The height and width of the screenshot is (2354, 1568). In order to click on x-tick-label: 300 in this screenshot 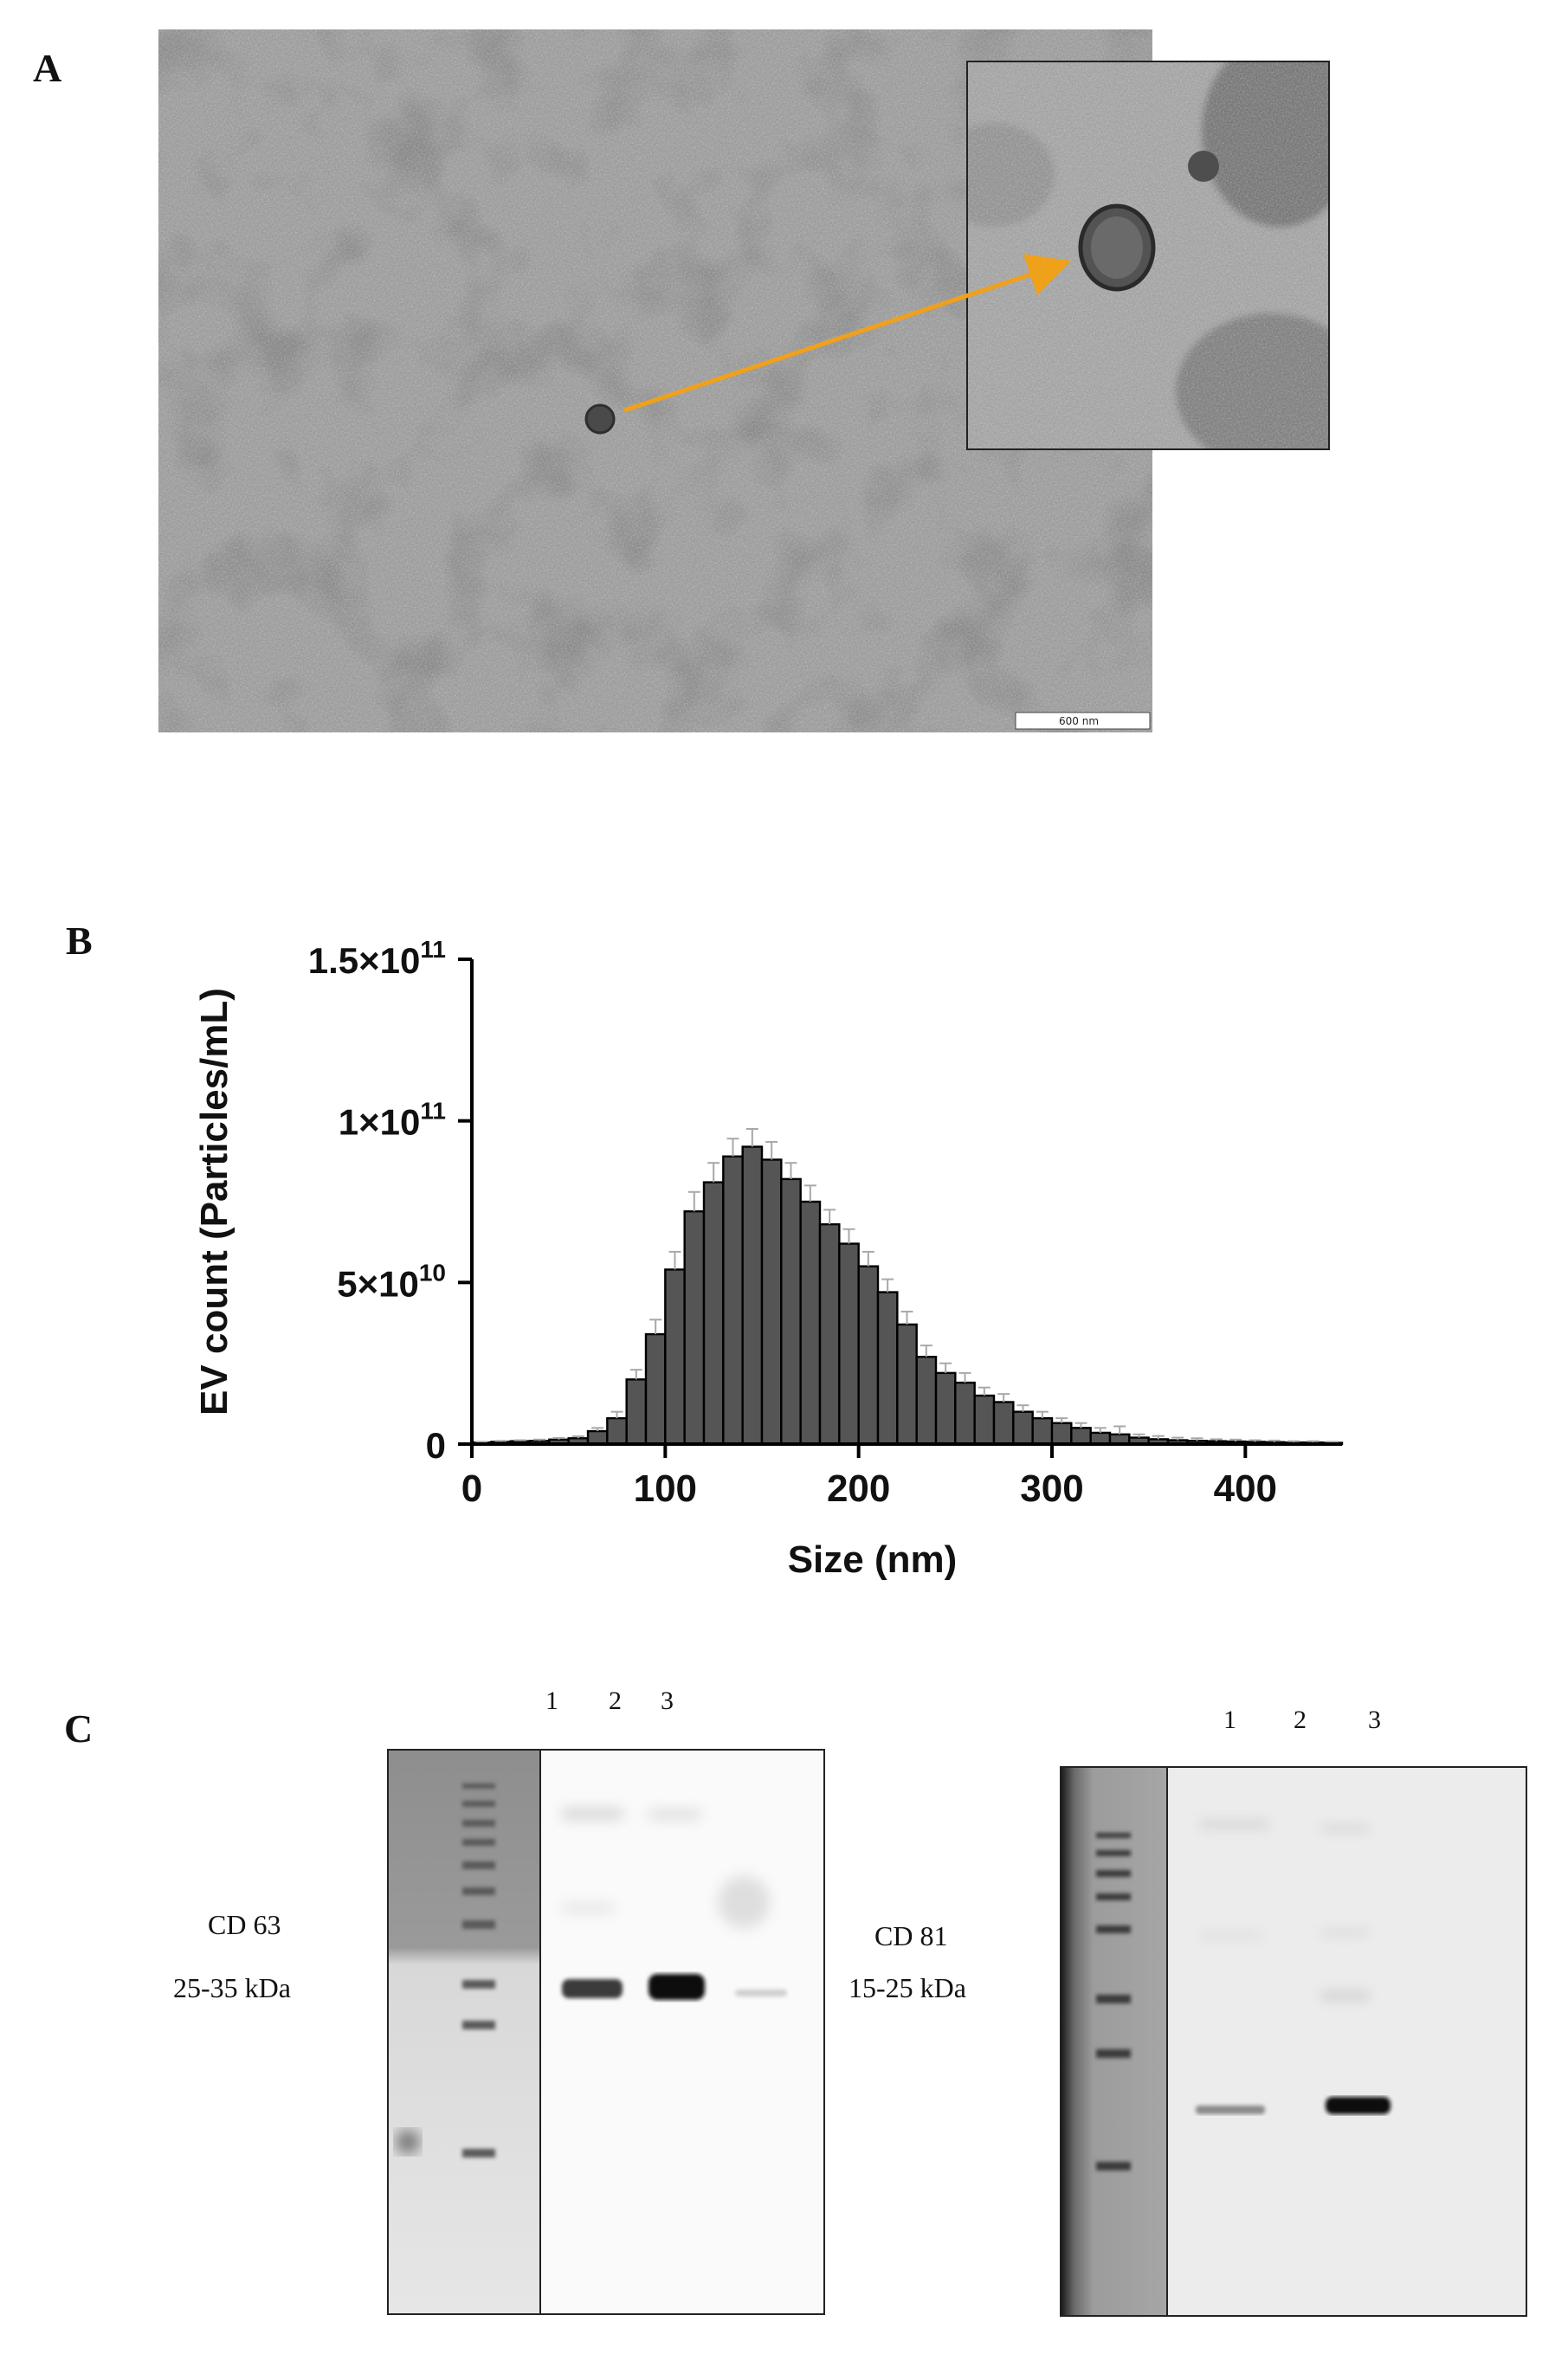, I will do `click(1051, 1489)`.